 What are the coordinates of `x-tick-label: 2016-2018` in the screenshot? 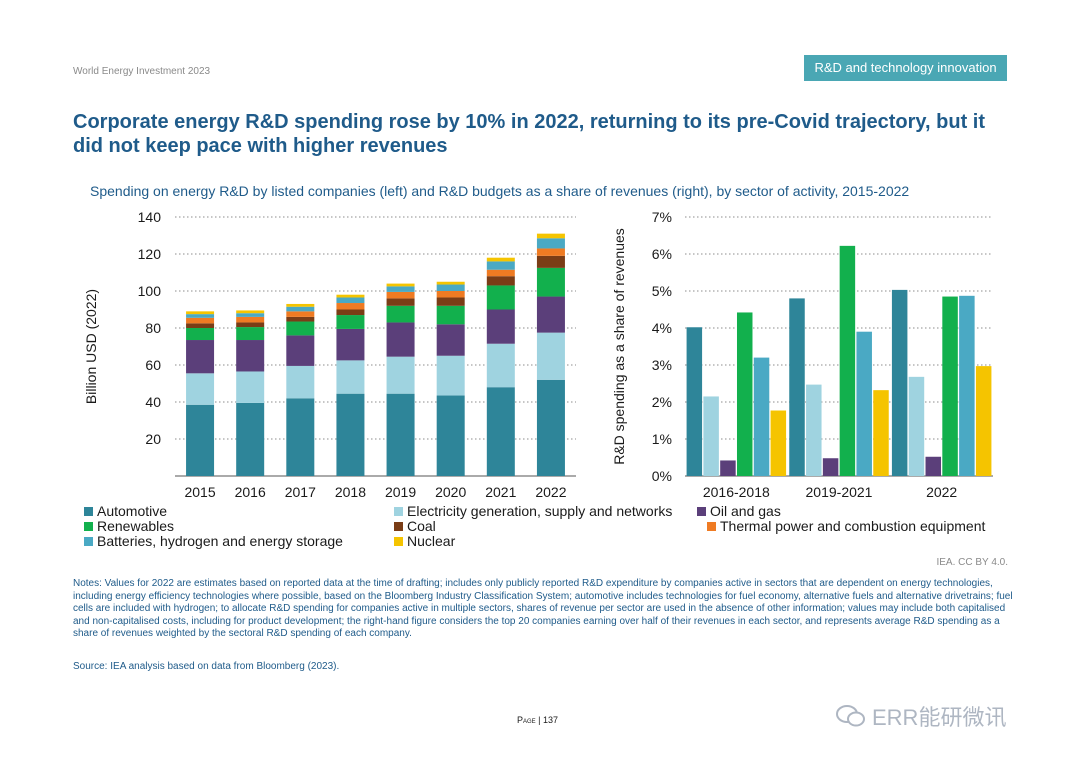 It's located at (736, 492).